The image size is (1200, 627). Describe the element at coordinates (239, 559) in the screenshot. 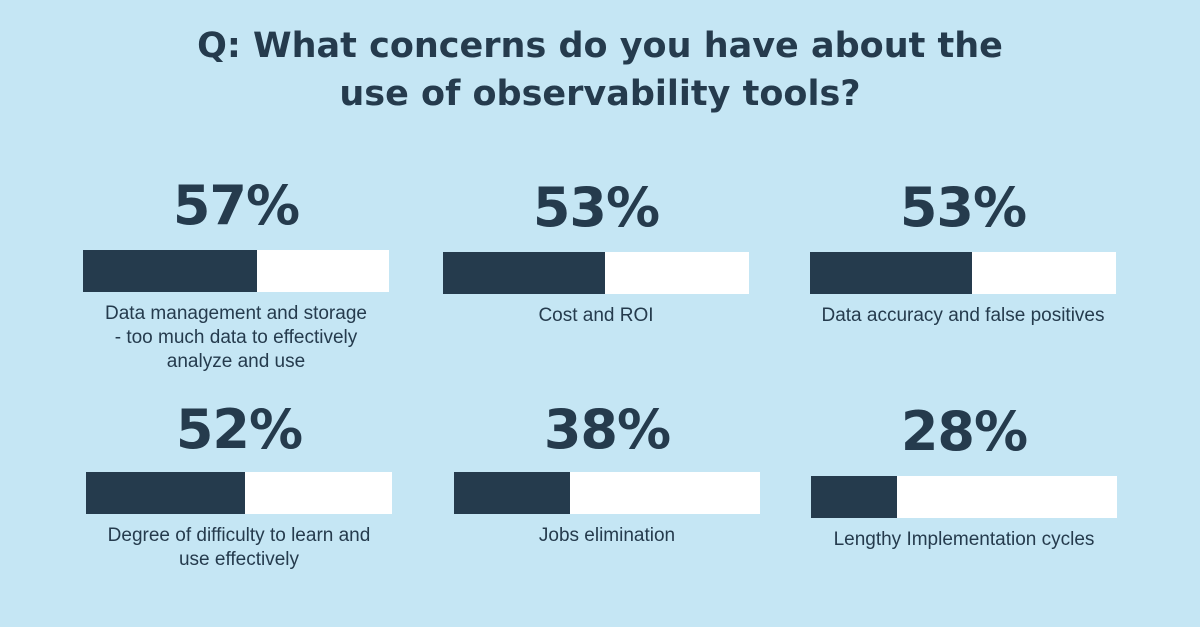

I see `stat-label-line: use effectively` at that location.